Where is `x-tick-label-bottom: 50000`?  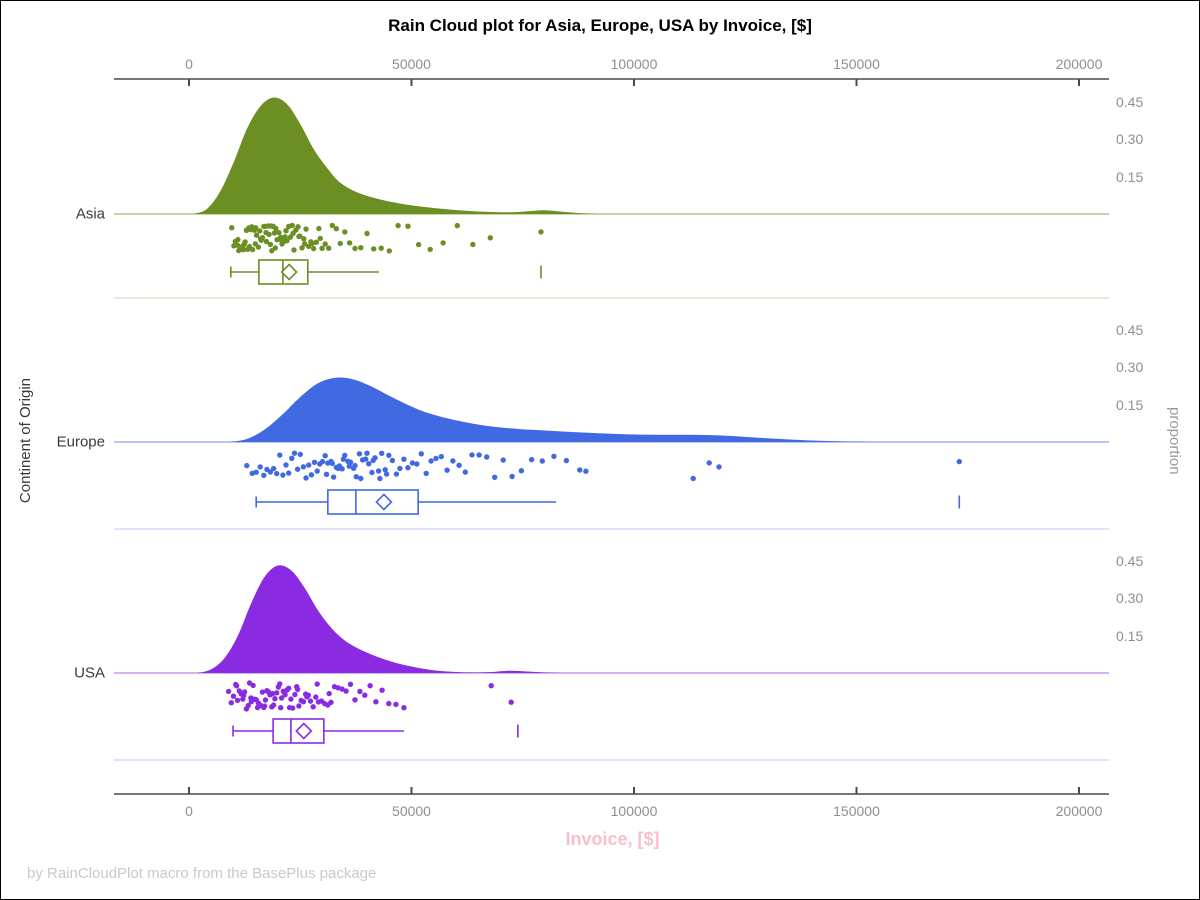 x-tick-label-bottom: 50000 is located at coordinates (411, 811).